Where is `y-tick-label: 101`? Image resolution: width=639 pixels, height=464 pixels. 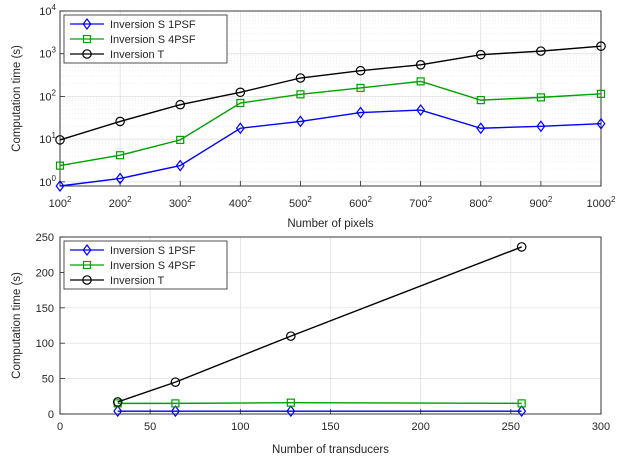
y-tick-label: 101 is located at coordinates (47, 138).